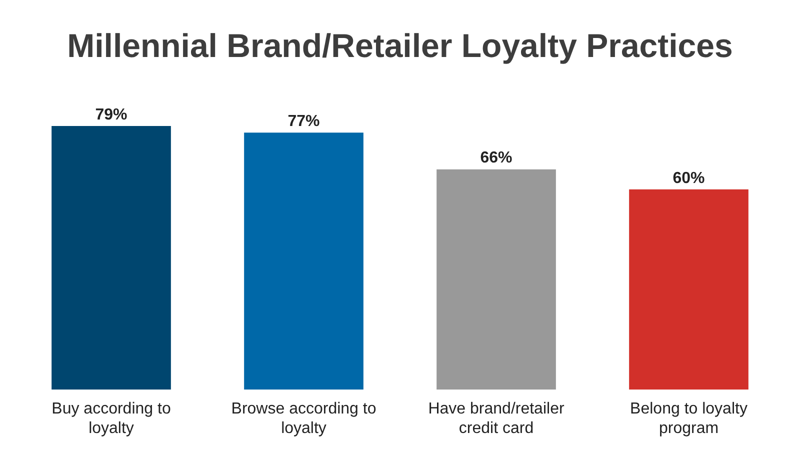  Describe the element at coordinates (688, 178) in the screenshot. I see `data-label: 60%` at that location.